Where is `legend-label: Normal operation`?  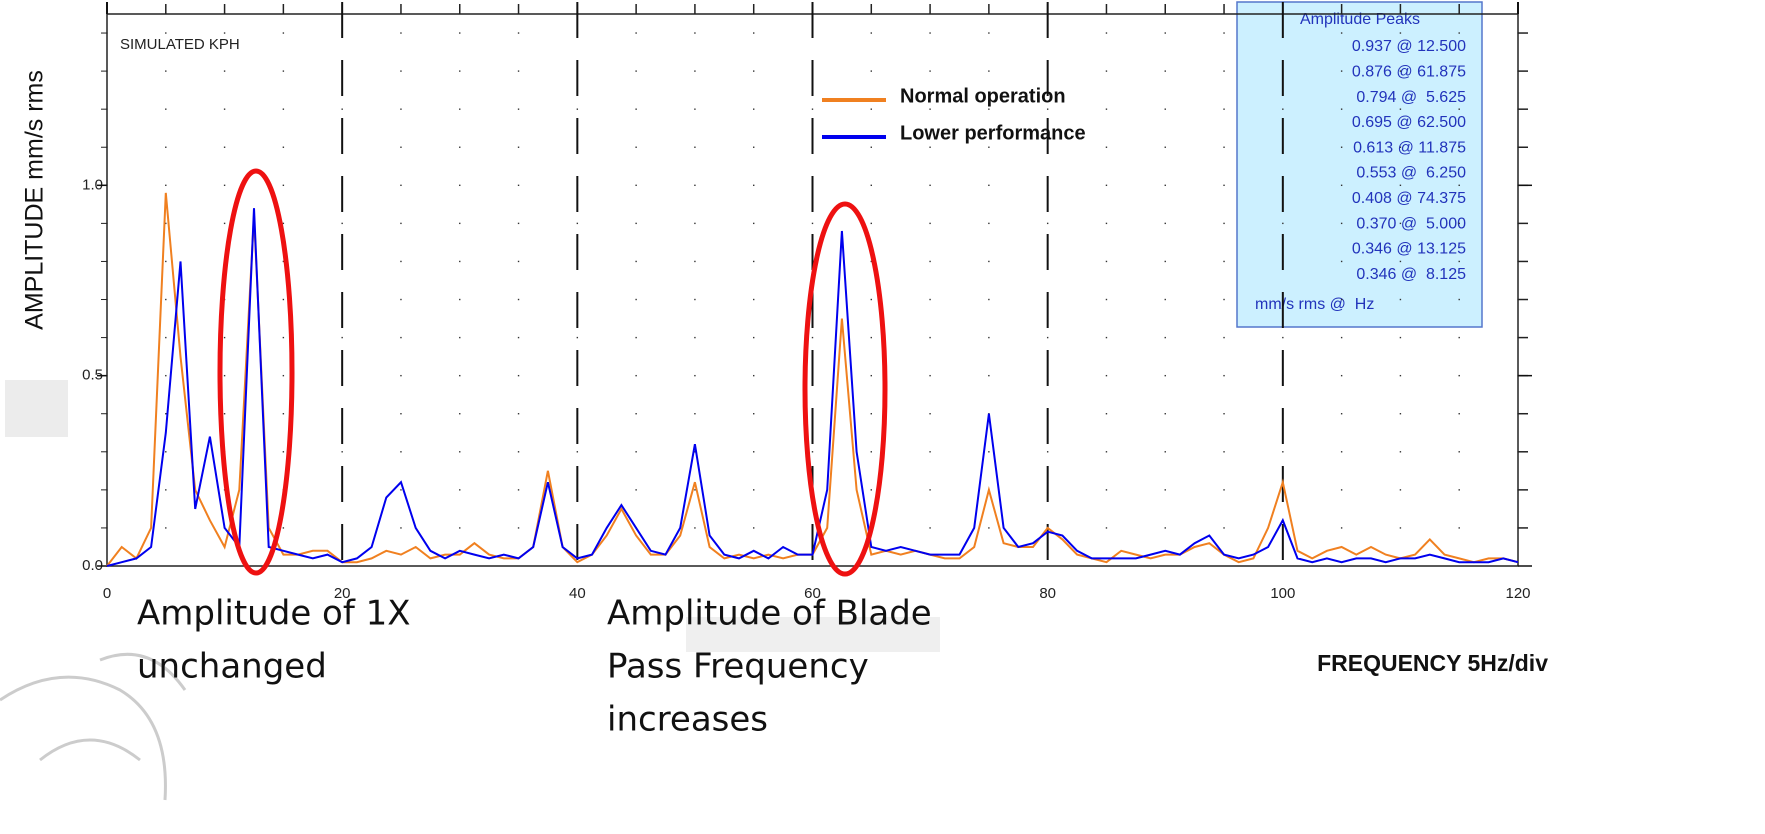
legend-label: Normal operation is located at coordinates (983, 96).